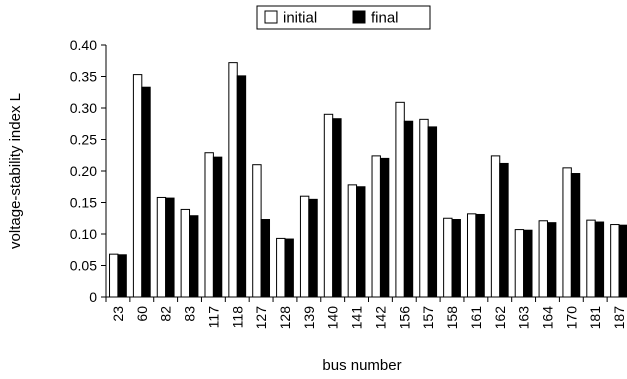 This screenshot has height=379, width=627. What do you see at coordinates (118, 314) in the screenshot?
I see `x-tick-label: 23` at bounding box center [118, 314].